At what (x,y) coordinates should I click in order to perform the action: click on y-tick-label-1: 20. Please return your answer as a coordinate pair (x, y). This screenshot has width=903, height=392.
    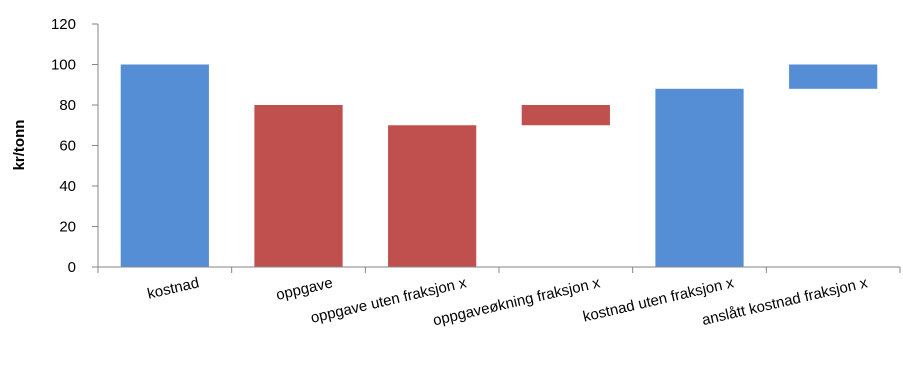
    Looking at the image, I should click on (67, 227).